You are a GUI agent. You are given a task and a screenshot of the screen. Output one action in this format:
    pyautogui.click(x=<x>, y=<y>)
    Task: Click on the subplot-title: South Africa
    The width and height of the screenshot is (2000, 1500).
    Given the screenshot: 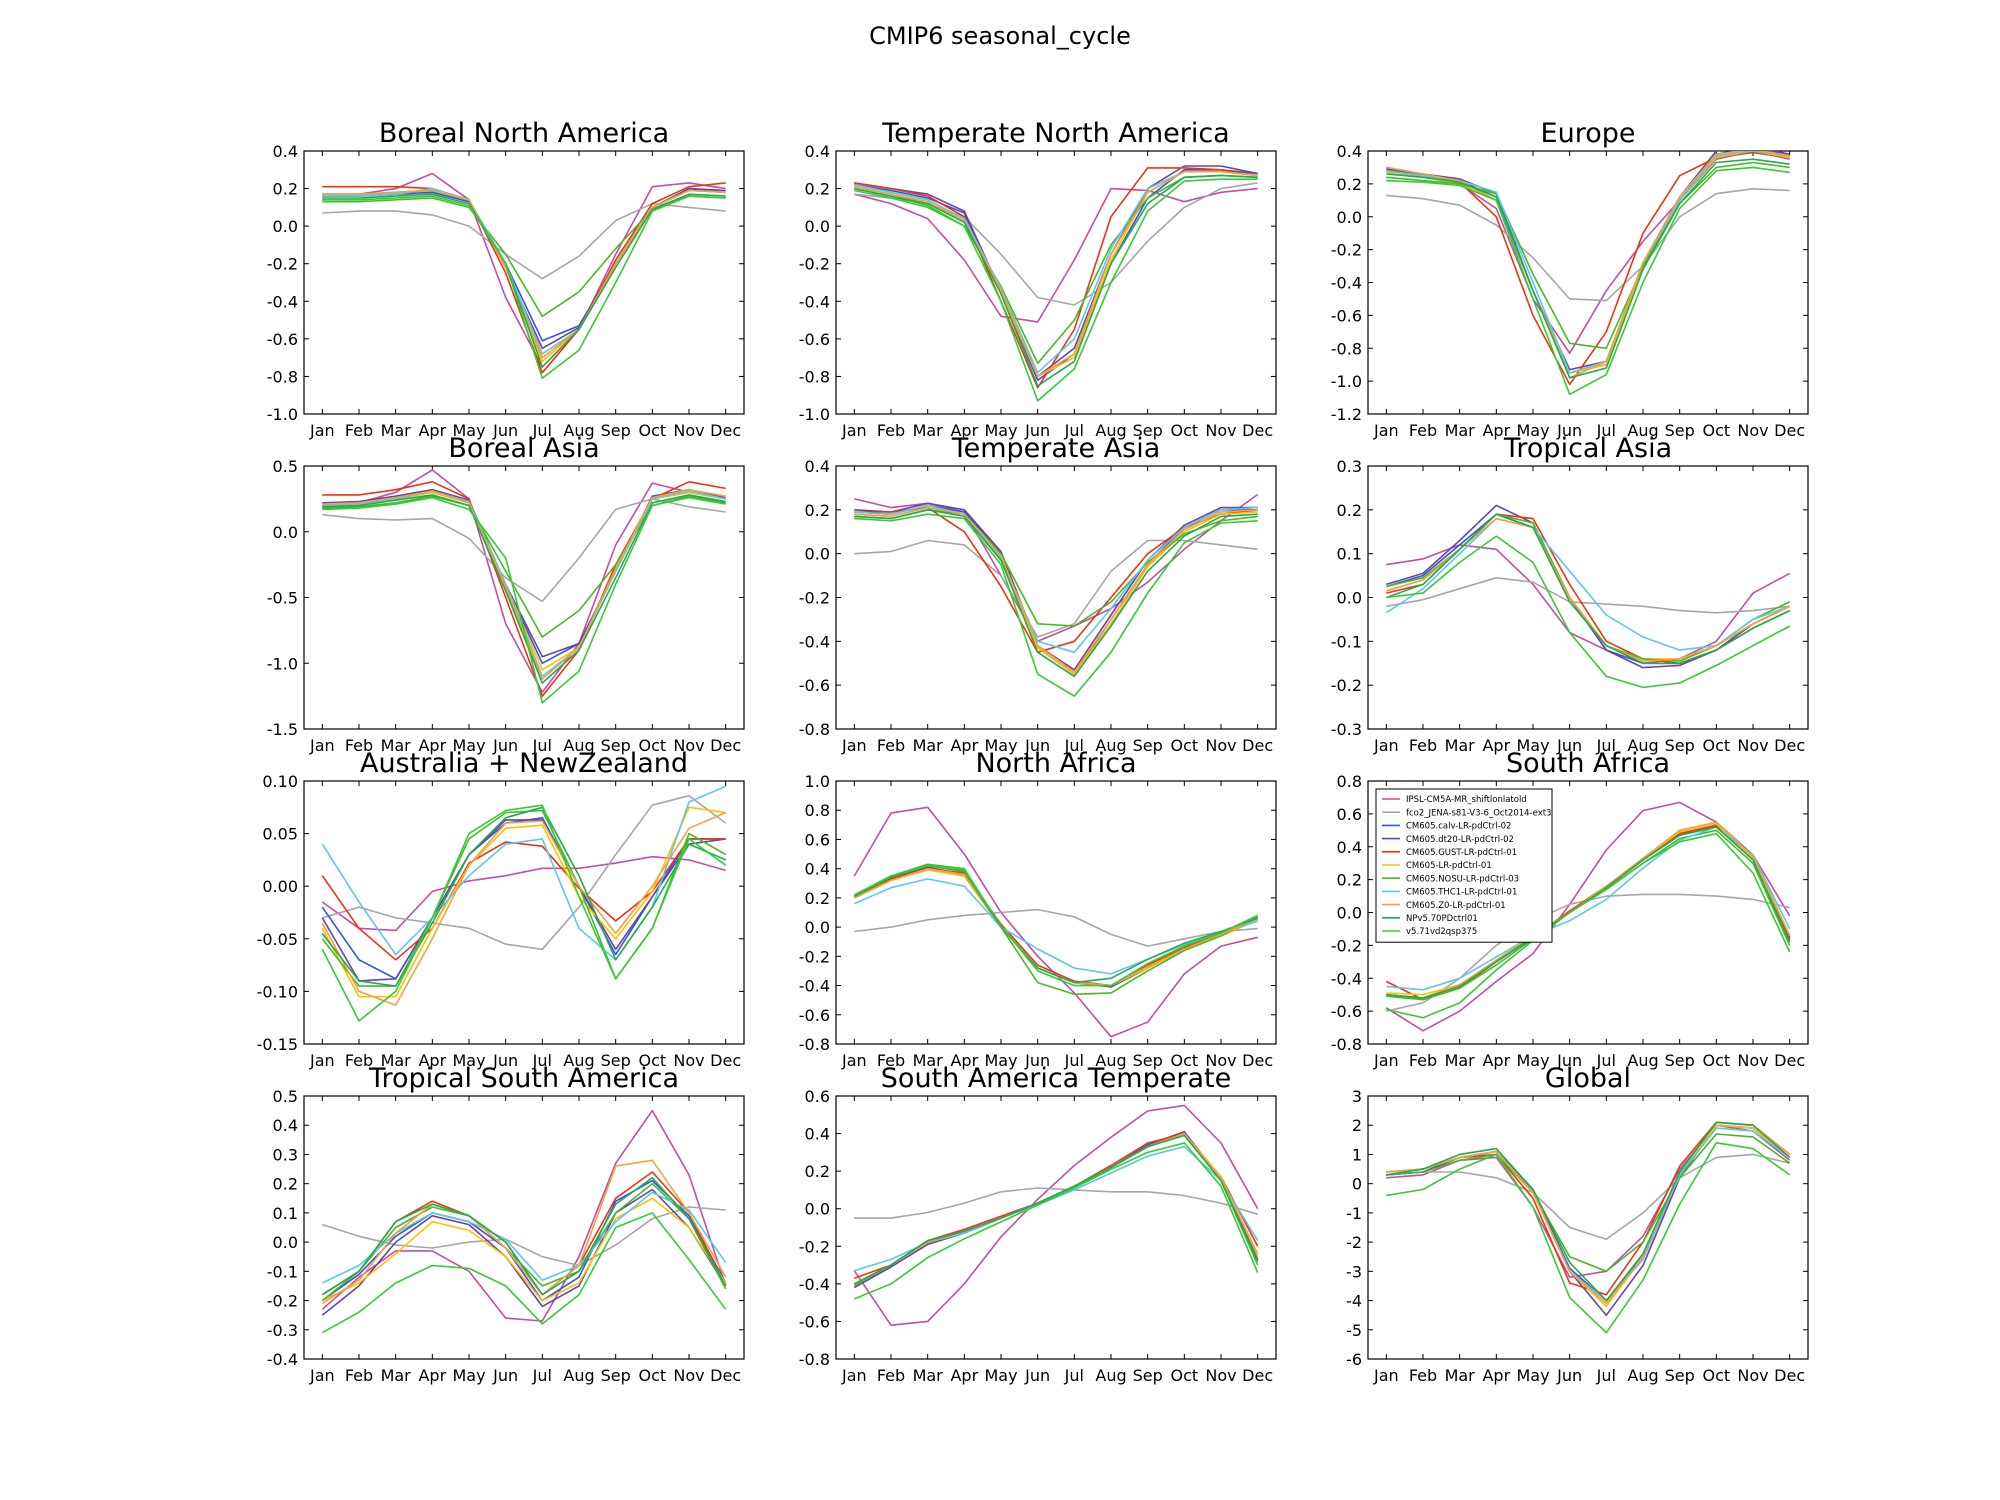 What is the action you would take?
    pyautogui.click(x=1588, y=763)
    